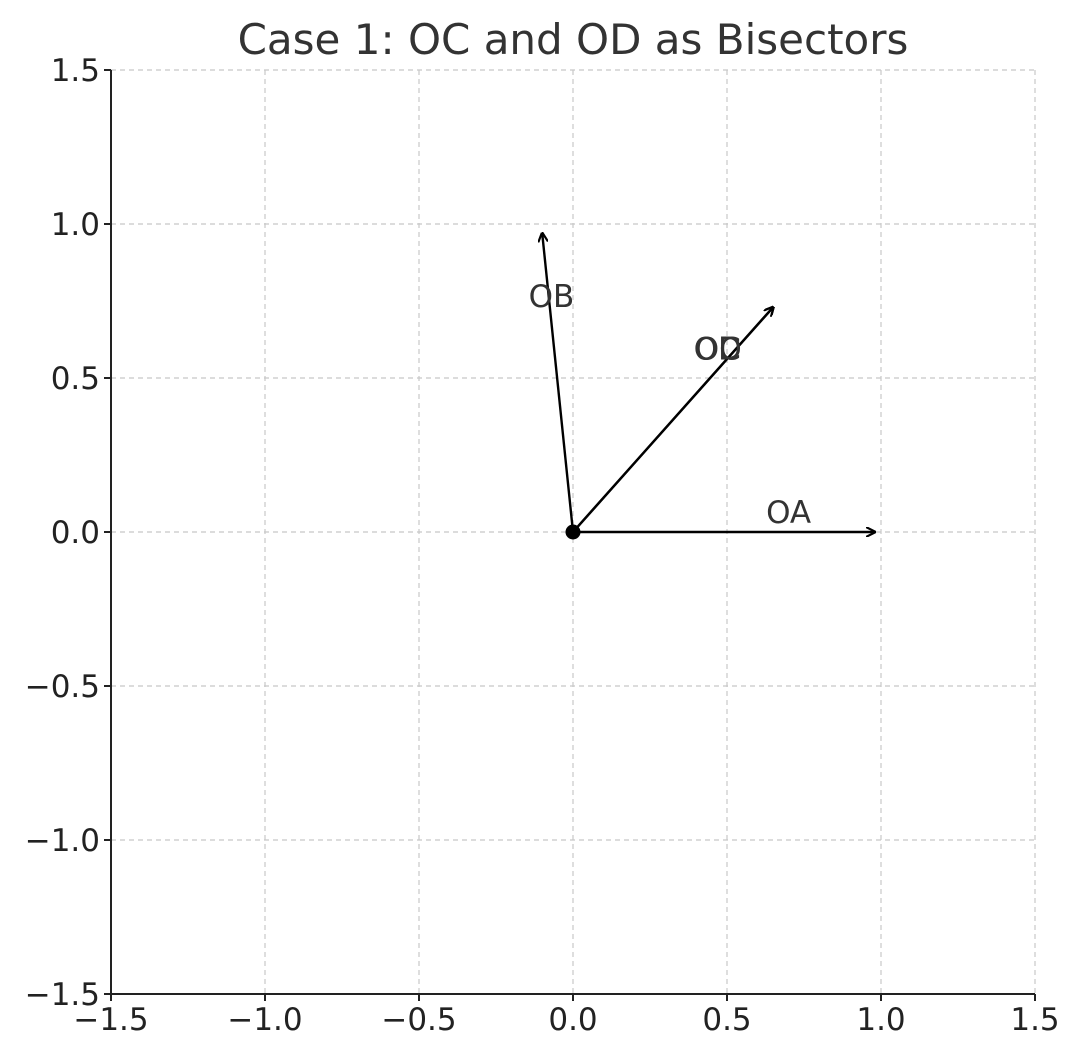 This screenshot has width=1081, height=1062. I want to click on origin-point, so click(573, 532).